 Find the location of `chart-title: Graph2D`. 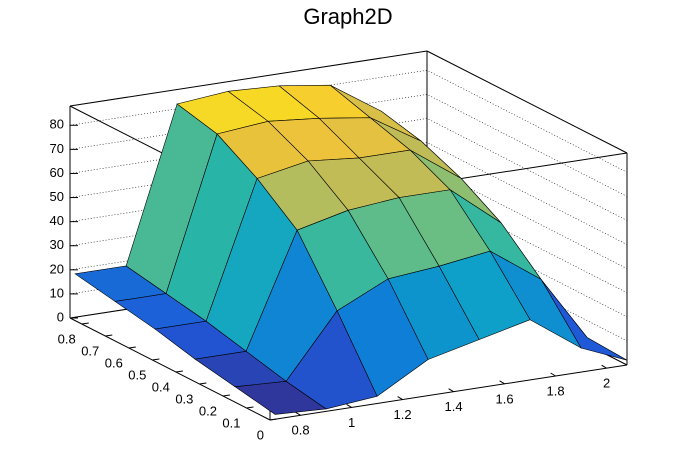

chart-title: Graph2D is located at coordinates (347, 16).